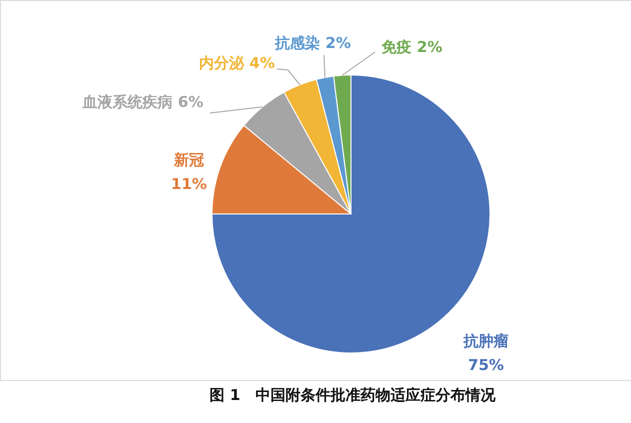  Describe the element at coordinates (312, 43) in the screenshot. I see `slice-label: 抗感染 2%` at that location.